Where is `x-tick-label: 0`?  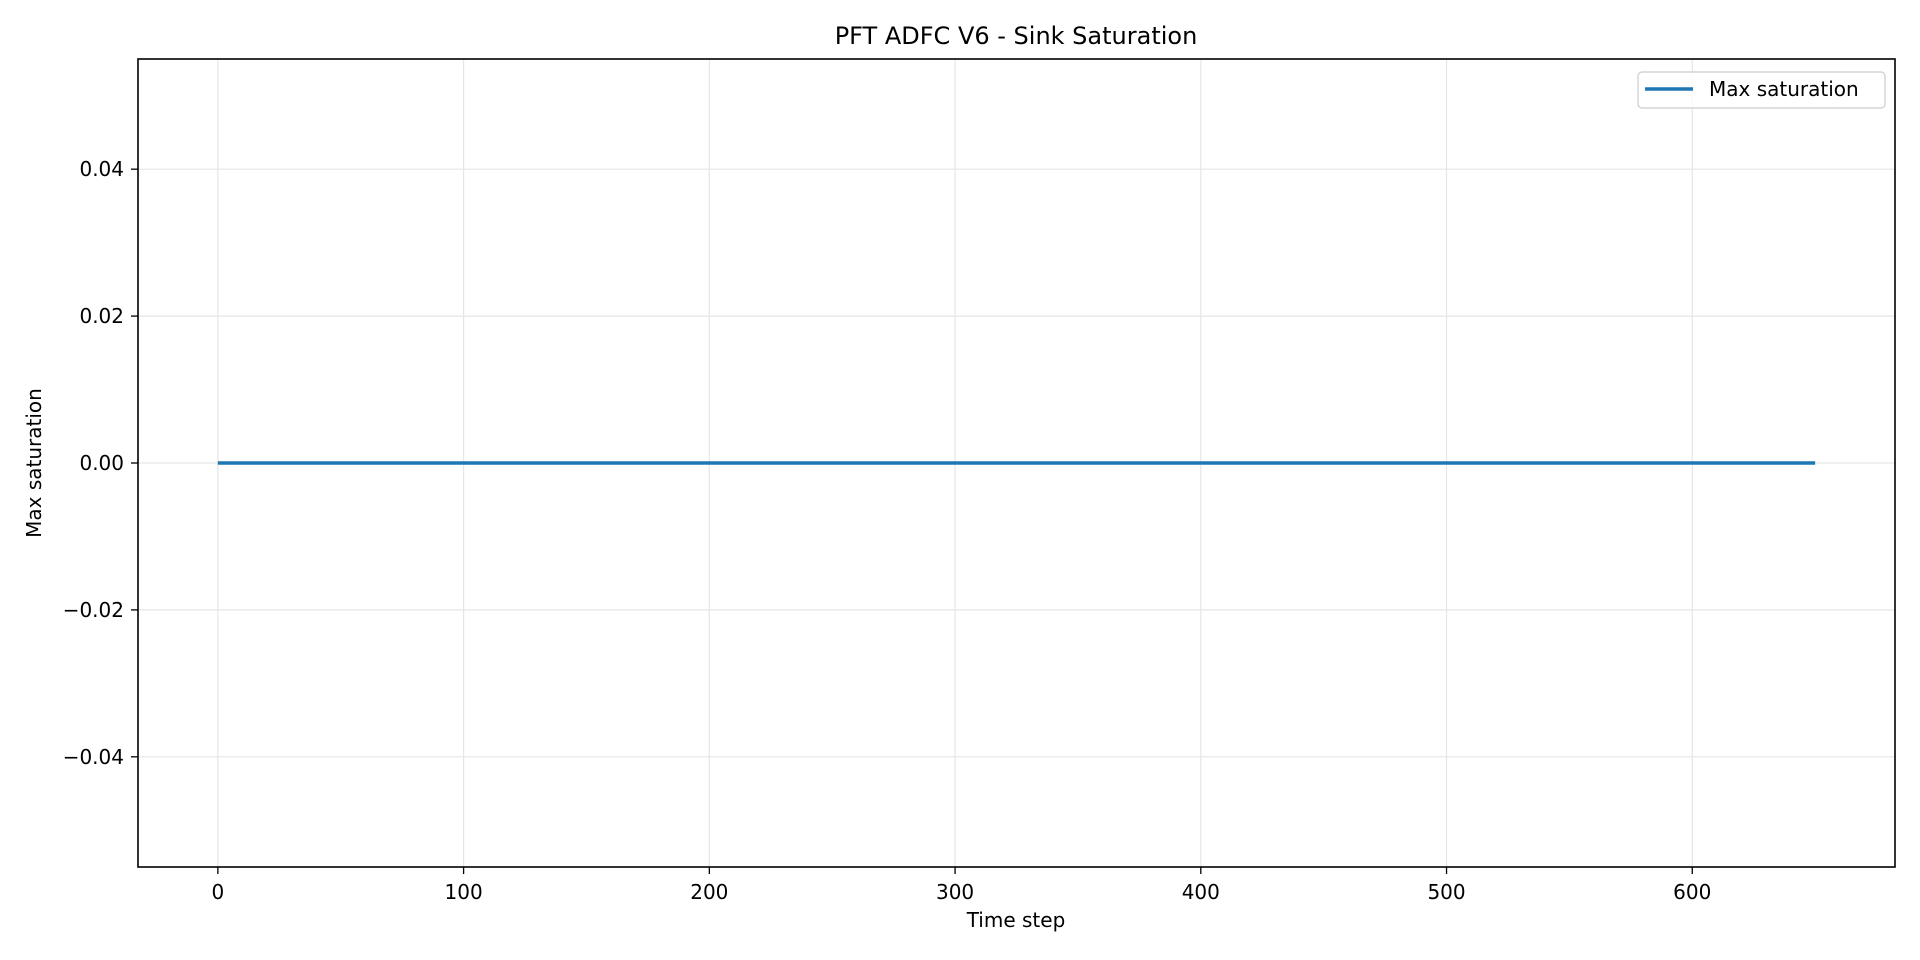
x-tick-label: 0 is located at coordinates (217, 892).